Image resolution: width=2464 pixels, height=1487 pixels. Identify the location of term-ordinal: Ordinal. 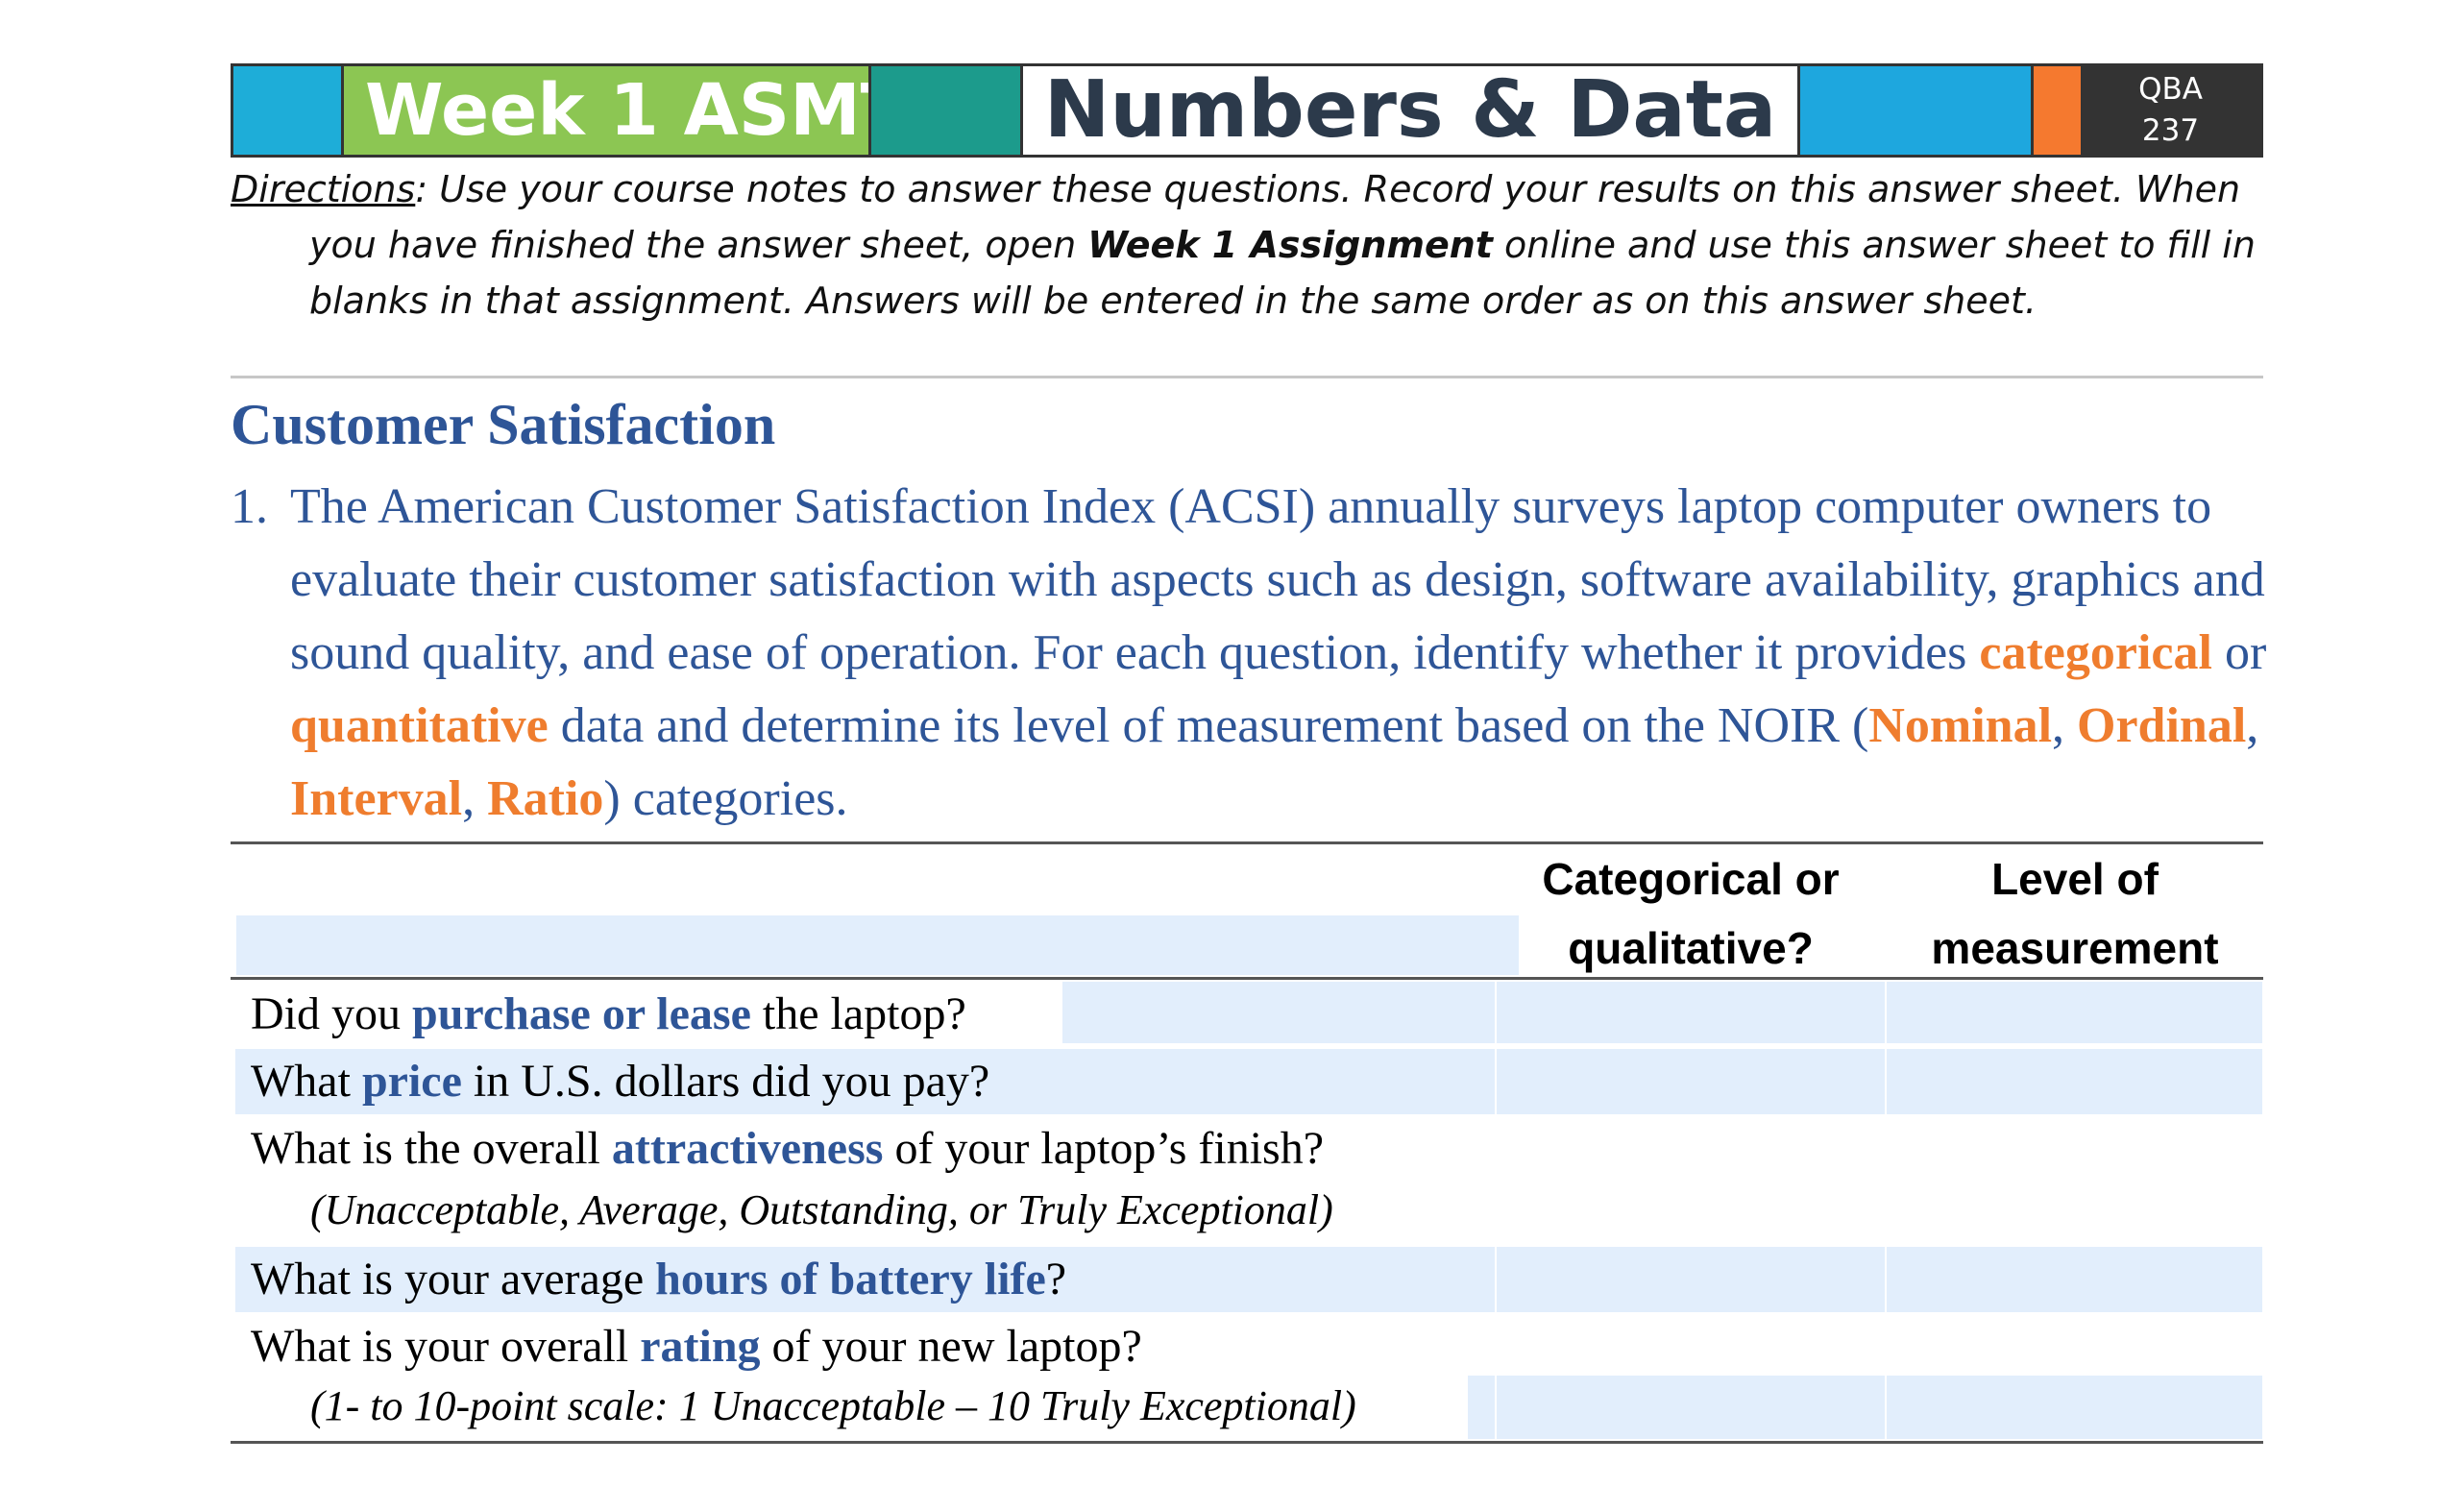
(2162, 725).